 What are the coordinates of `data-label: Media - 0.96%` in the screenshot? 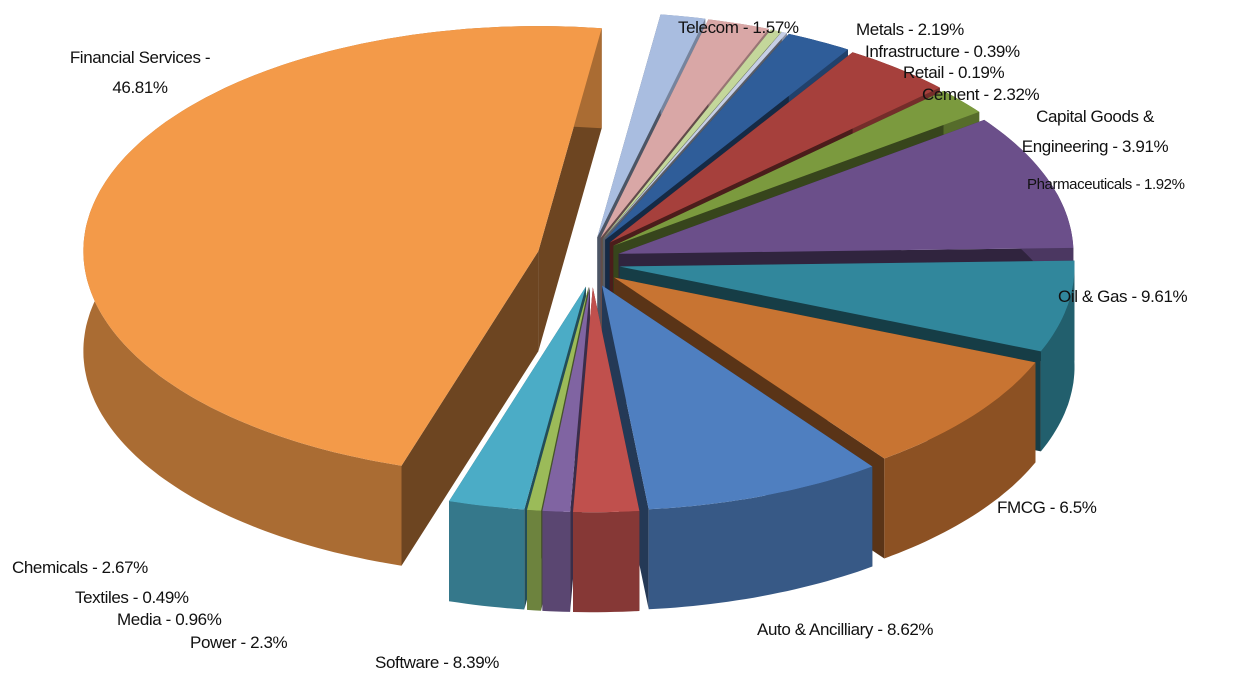 It's located at (169, 619).